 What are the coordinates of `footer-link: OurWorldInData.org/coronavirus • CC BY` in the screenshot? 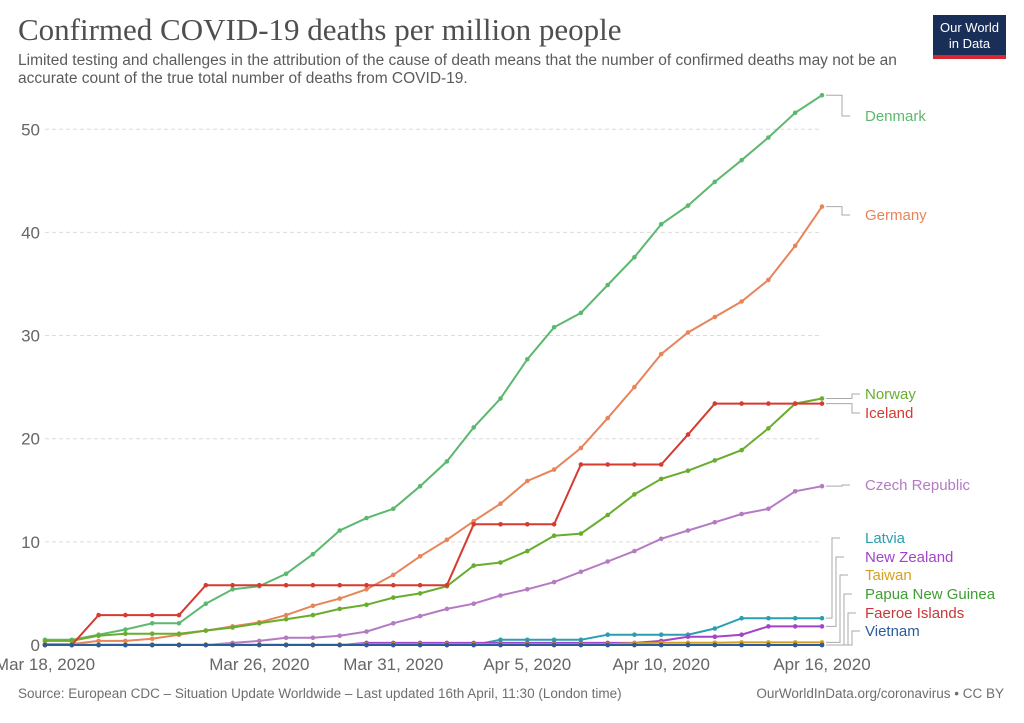 It's located at (880, 693).